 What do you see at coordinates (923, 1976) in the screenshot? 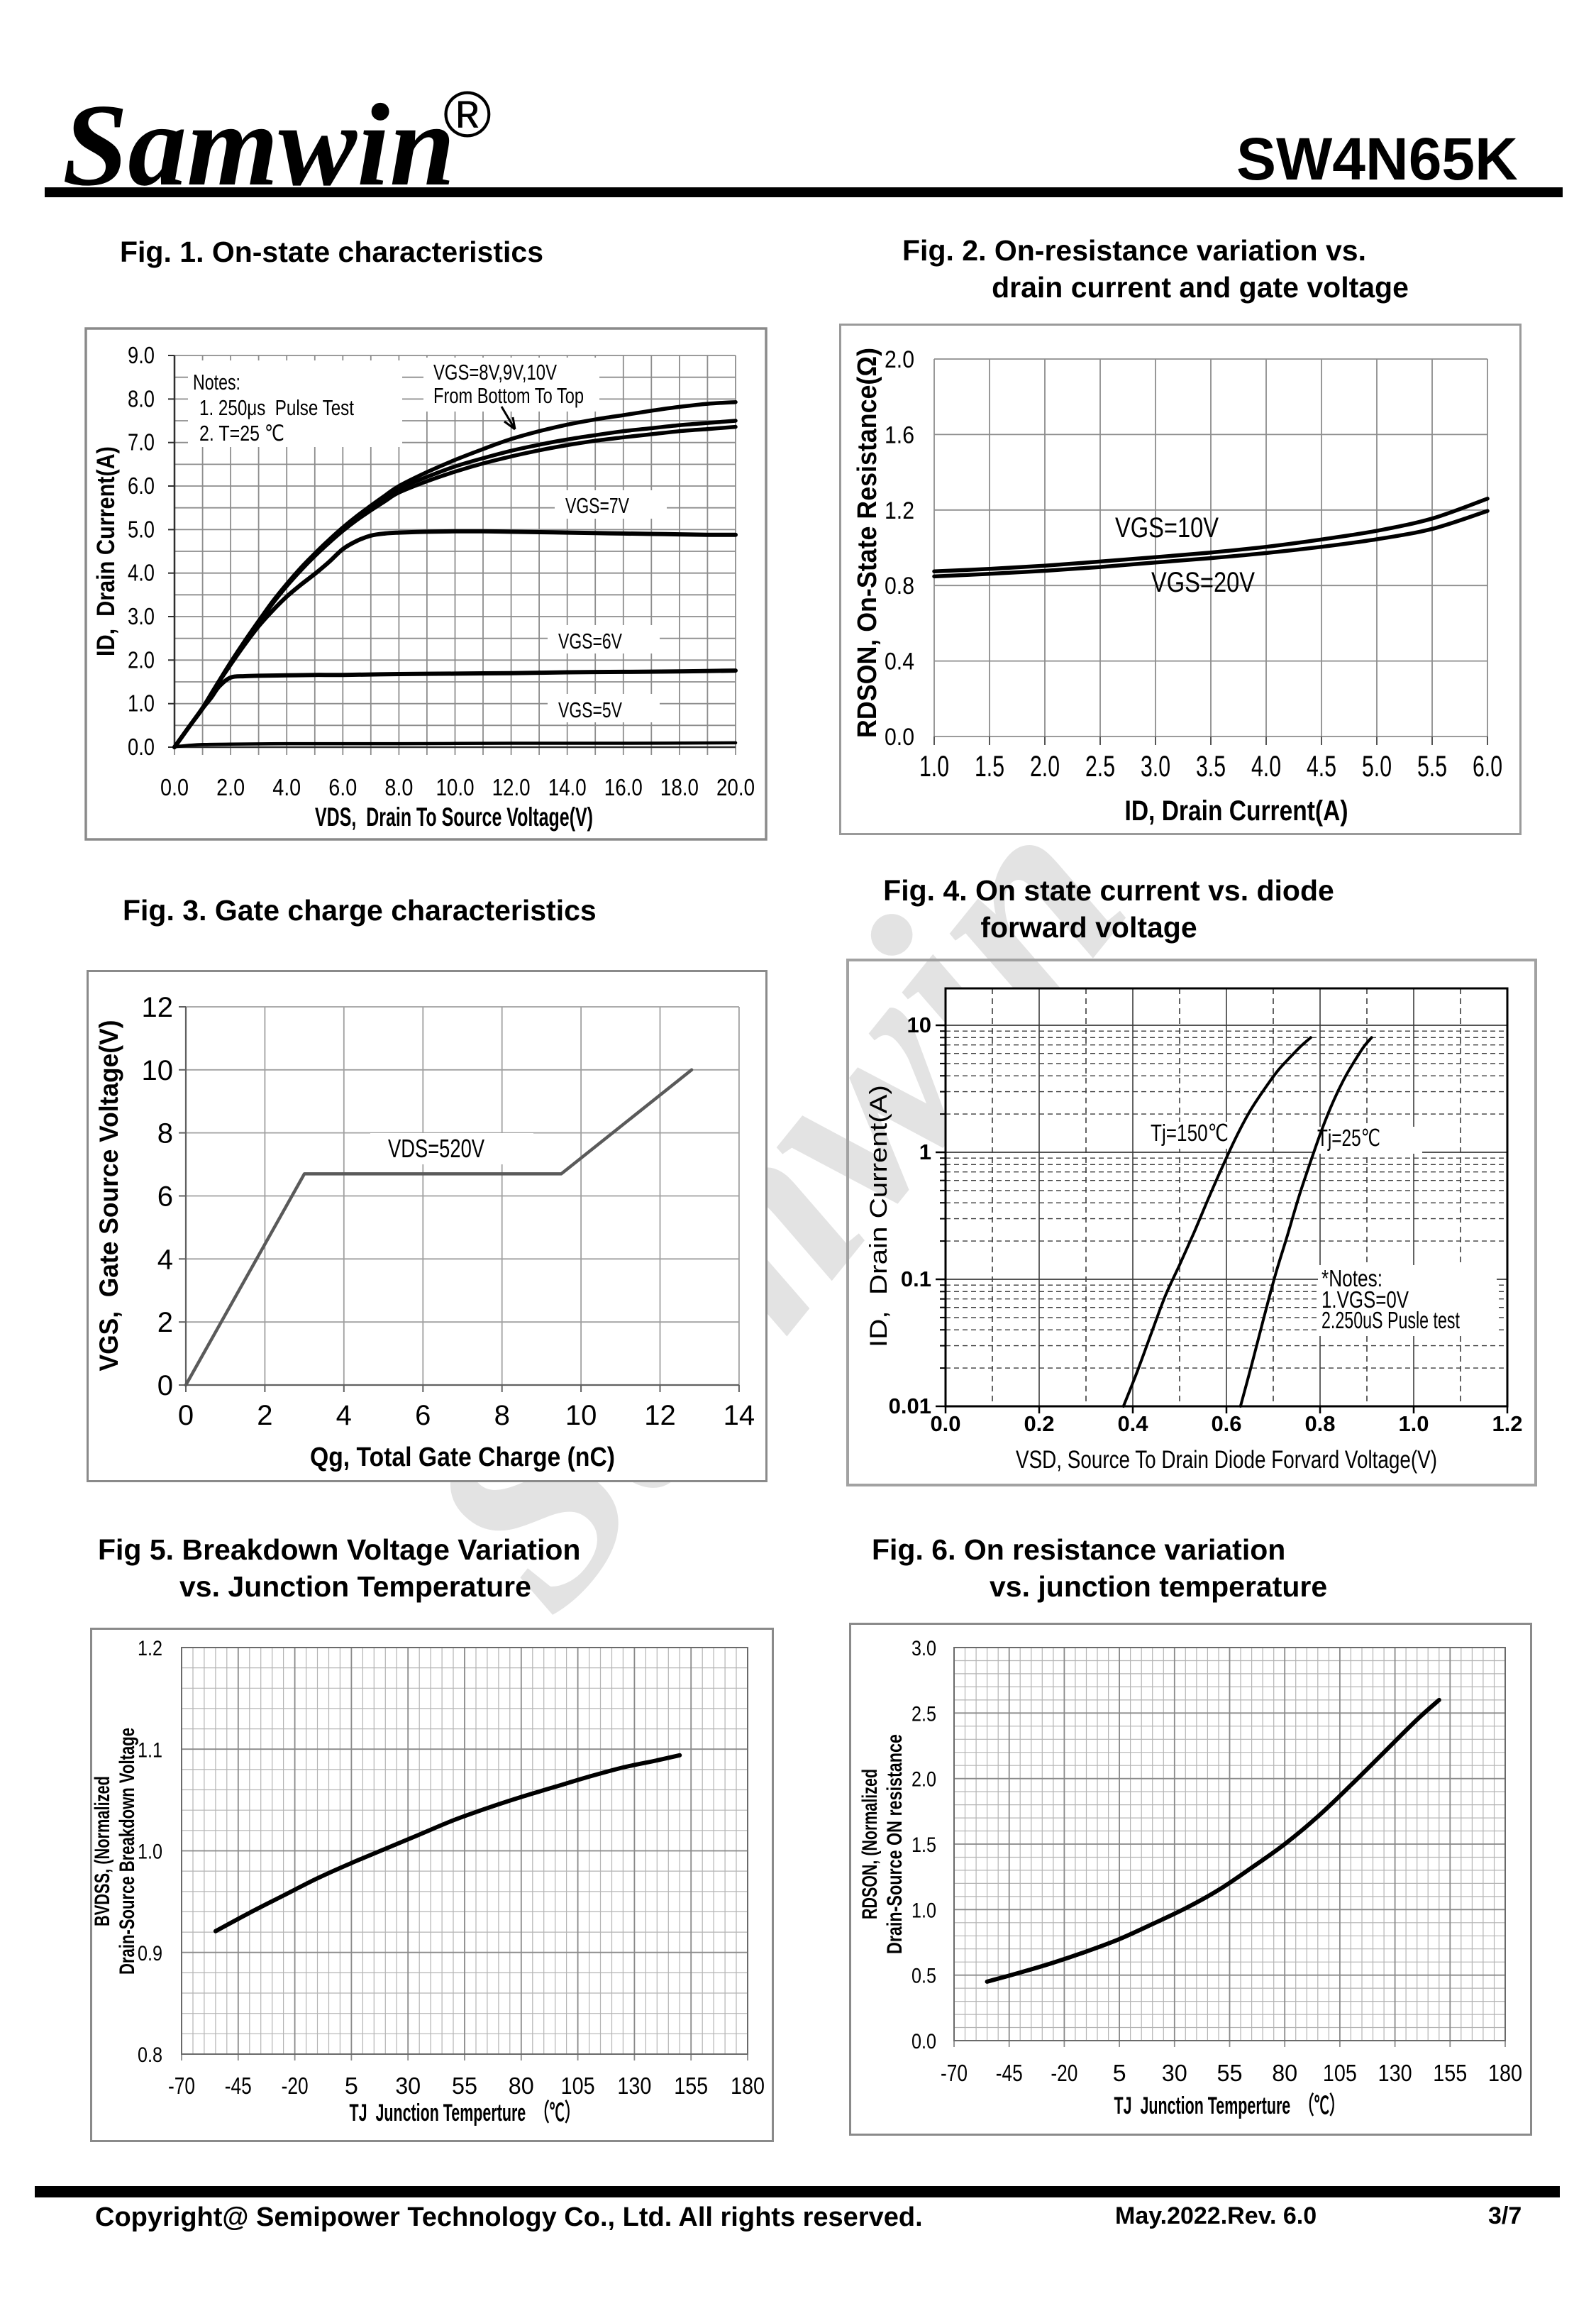
I see `svg-text: 0.5` at bounding box center [923, 1976].